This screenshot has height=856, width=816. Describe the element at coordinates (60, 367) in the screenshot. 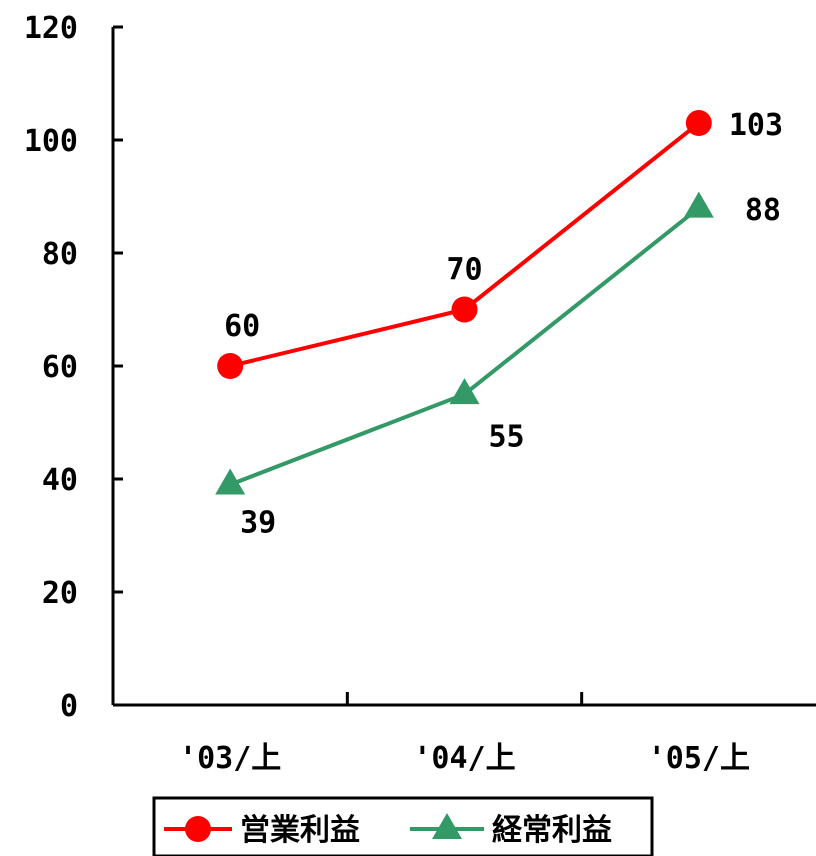

I see `y-tick-label: 60` at that location.